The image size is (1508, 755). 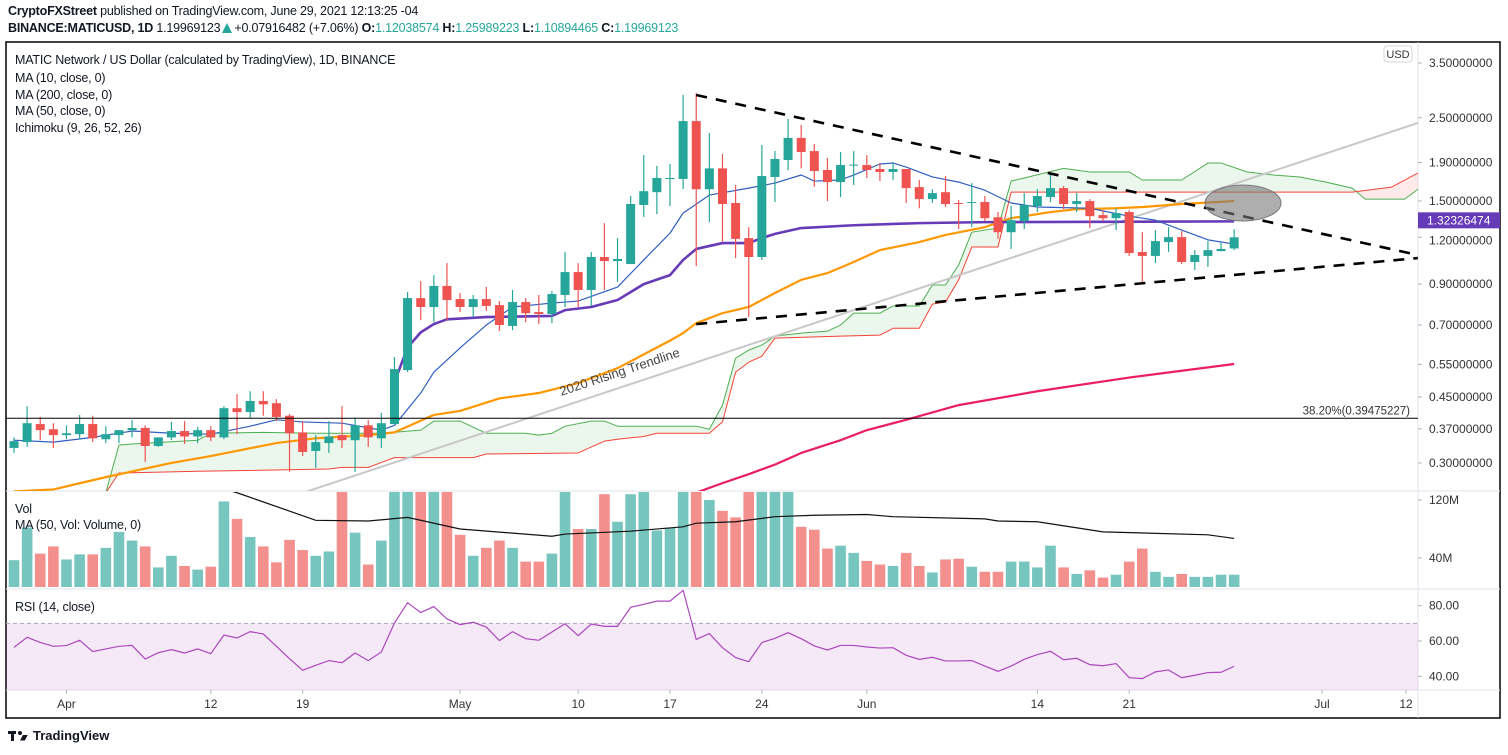 What do you see at coordinates (60, 78) in the screenshot?
I see `legend-ma10: MA (10, close, 0)` at bounding box center [60, 78].